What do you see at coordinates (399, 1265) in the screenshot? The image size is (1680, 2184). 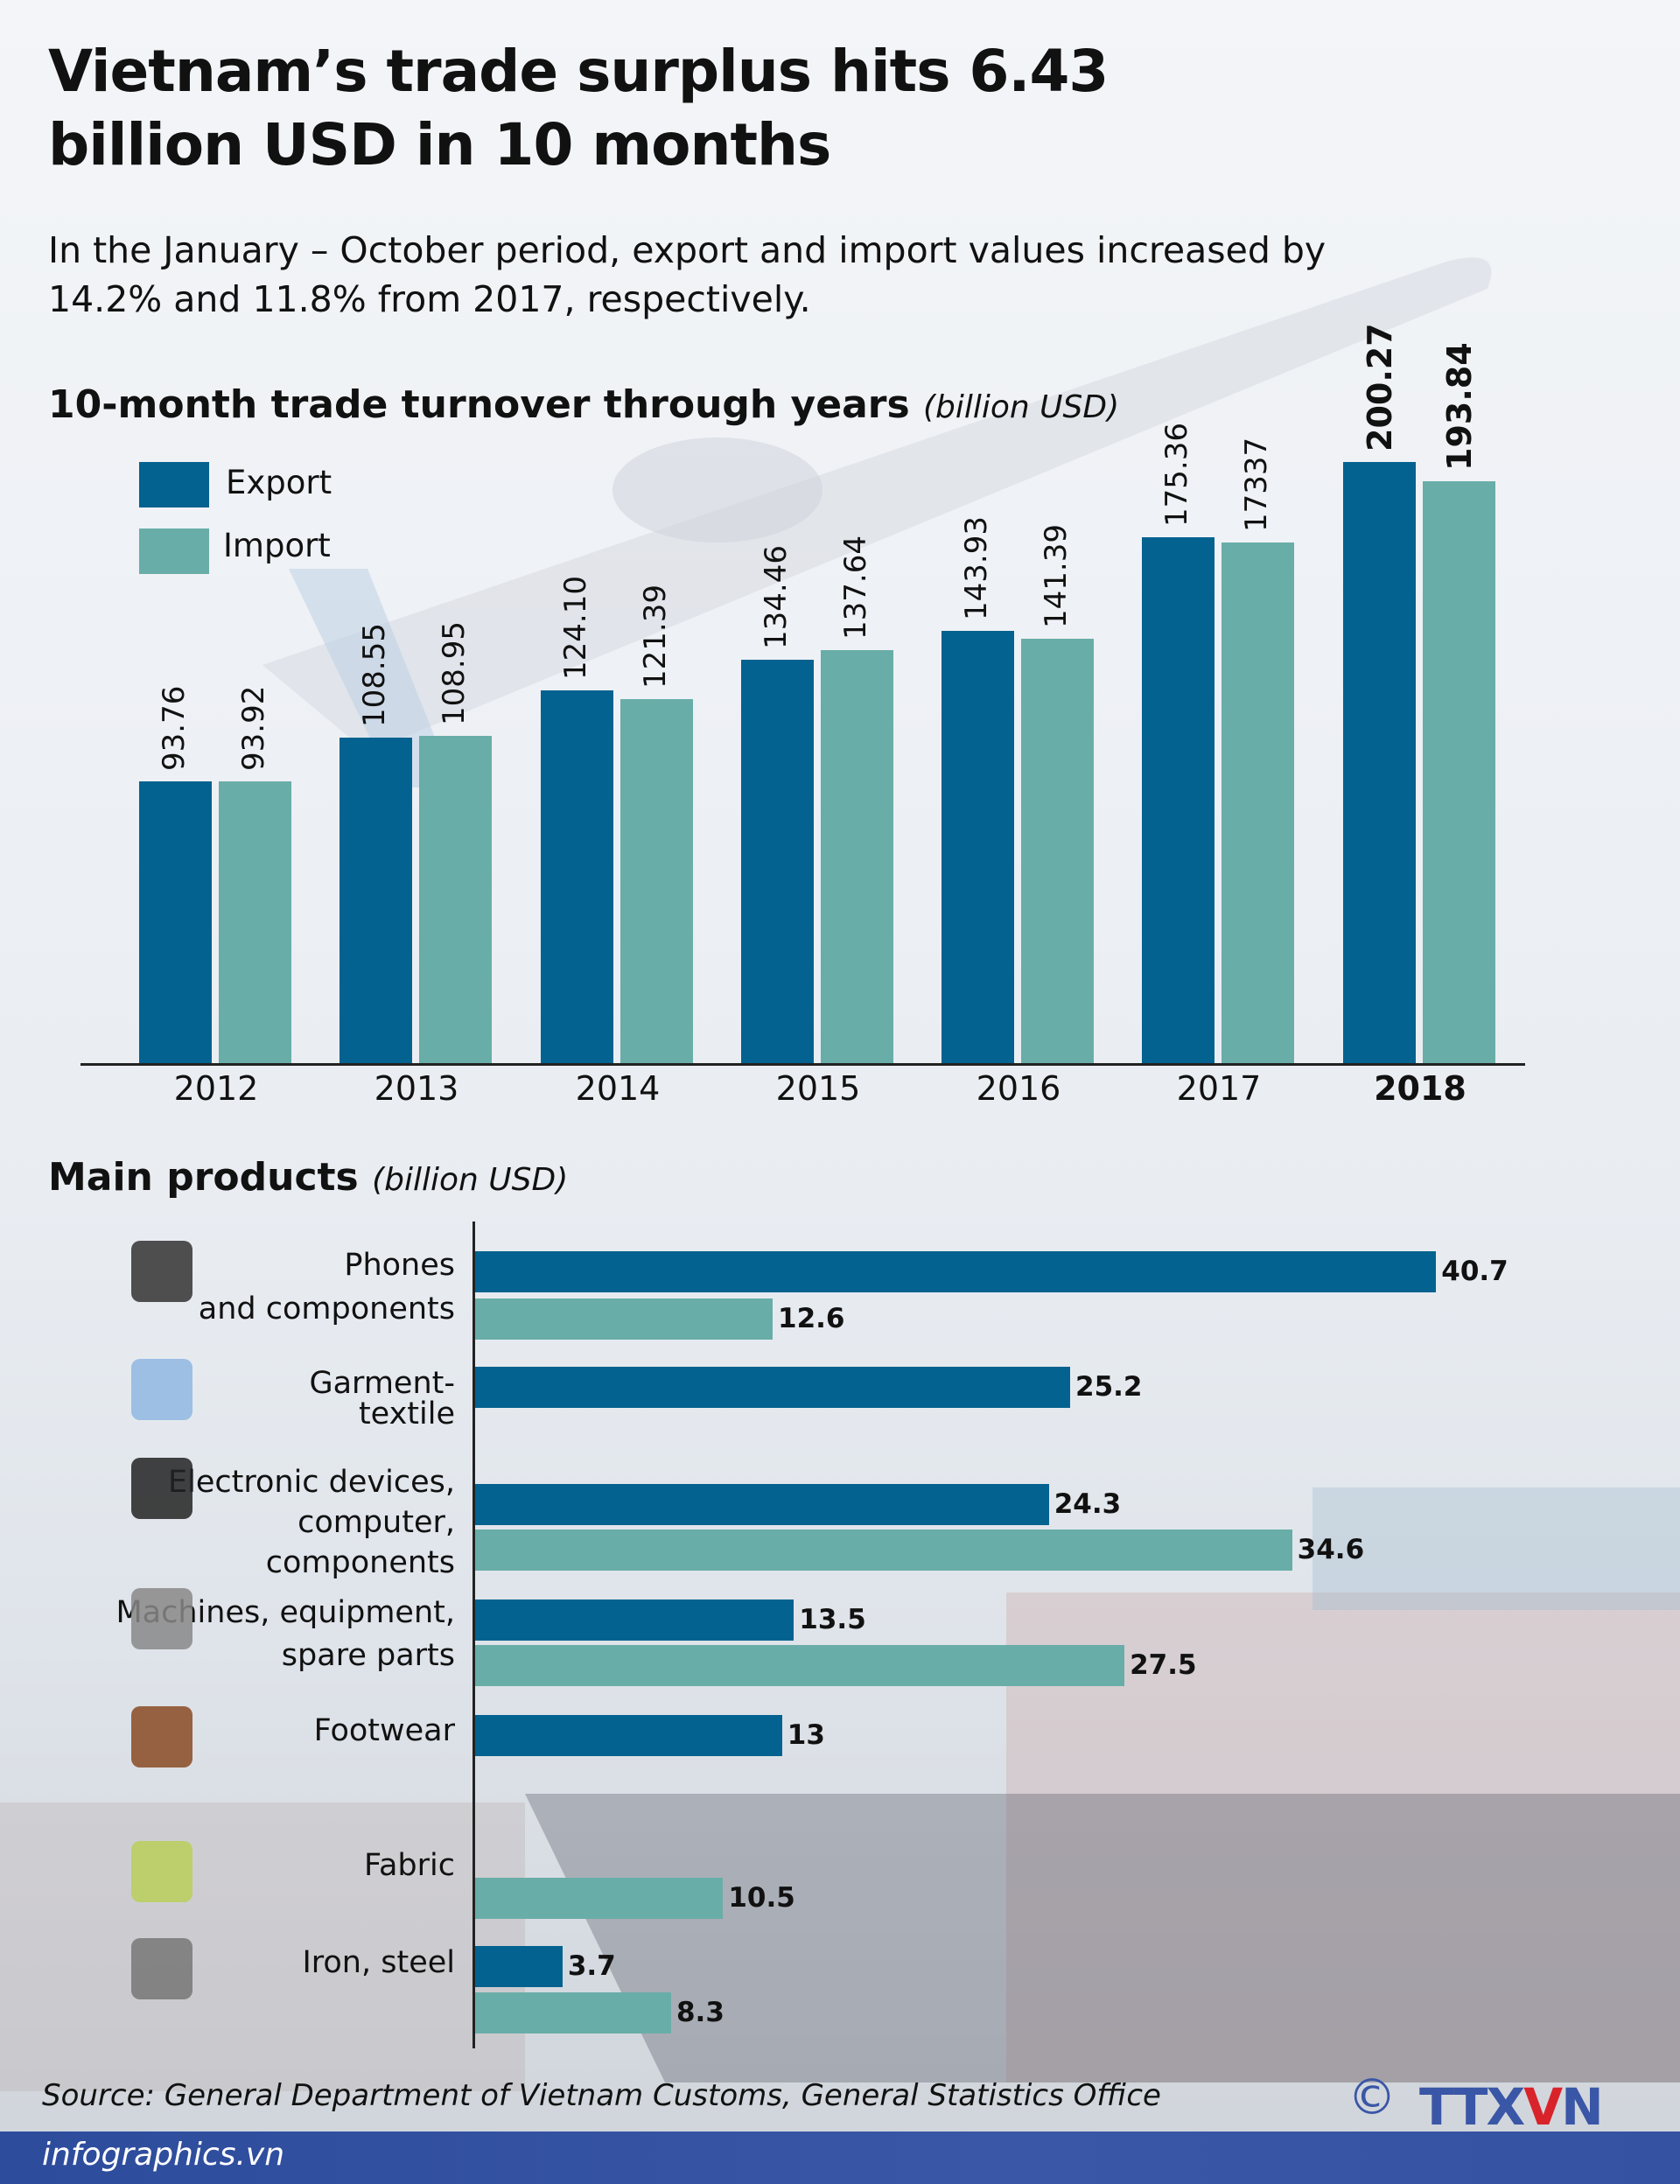 I see `product-label-phones-and-components: Phones` at bounding box center [399, 1265].